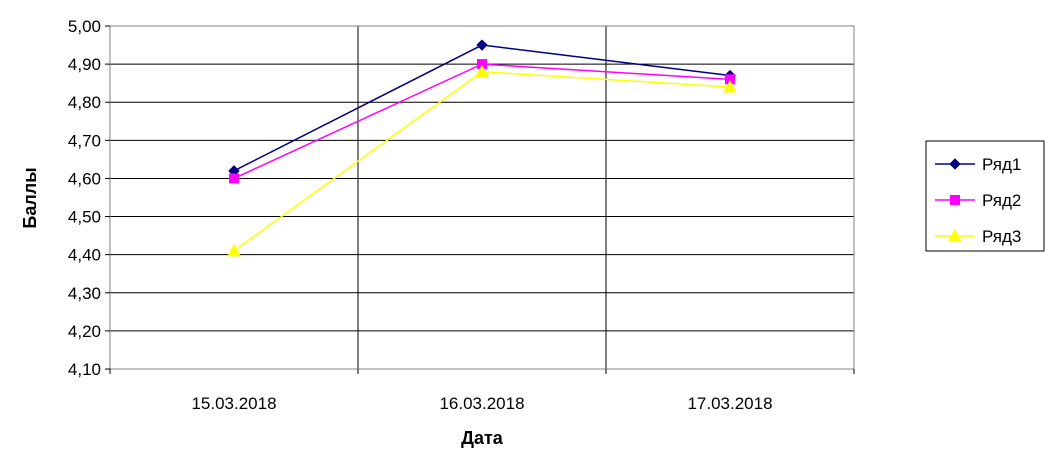 This screenshot has width=1055, height=457. I want to click on y-tick-label: 4,70, so click(84, 140).